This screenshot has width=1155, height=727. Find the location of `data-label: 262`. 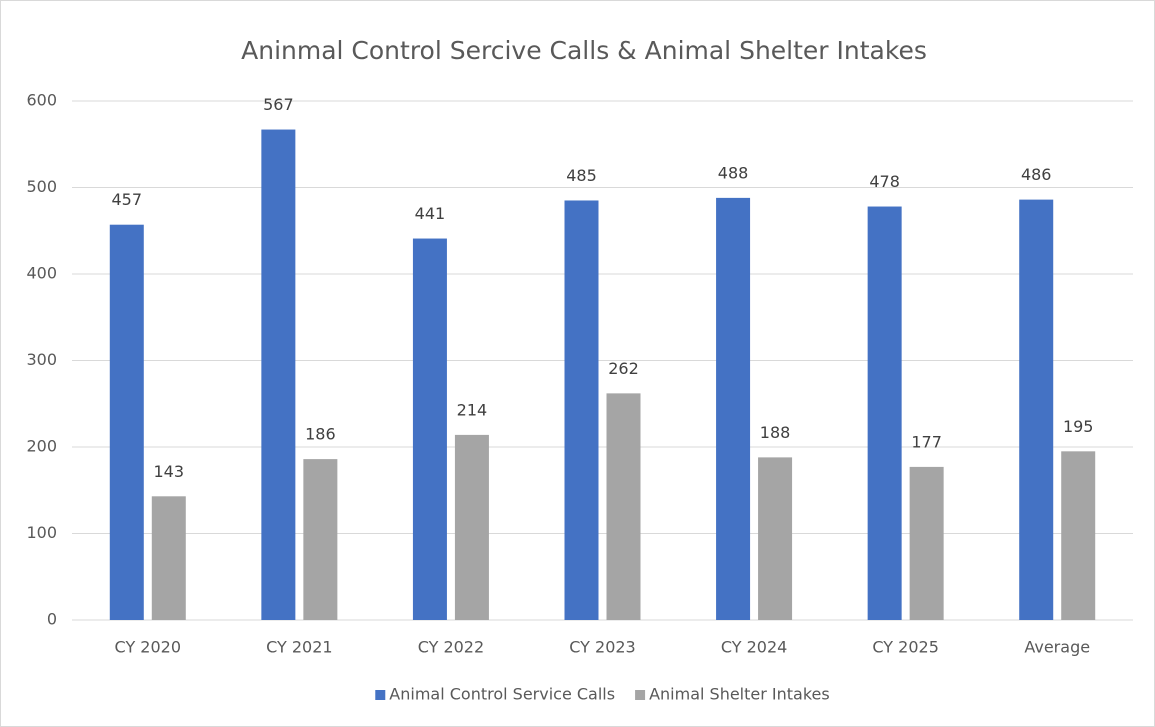

data-label: 262 is located at coordinates (623, 368).